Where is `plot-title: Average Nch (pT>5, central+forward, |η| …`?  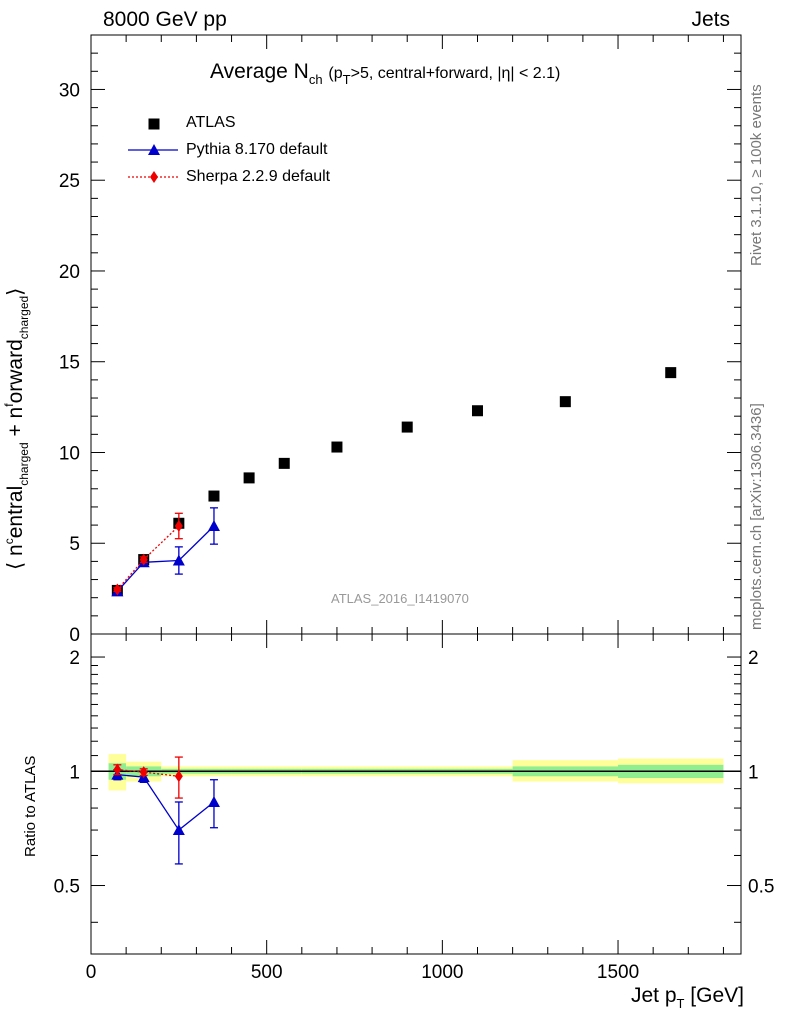
plot-title: Average Nch (pT>5, central+forward, |η| … is located at coordinates (385, 73).